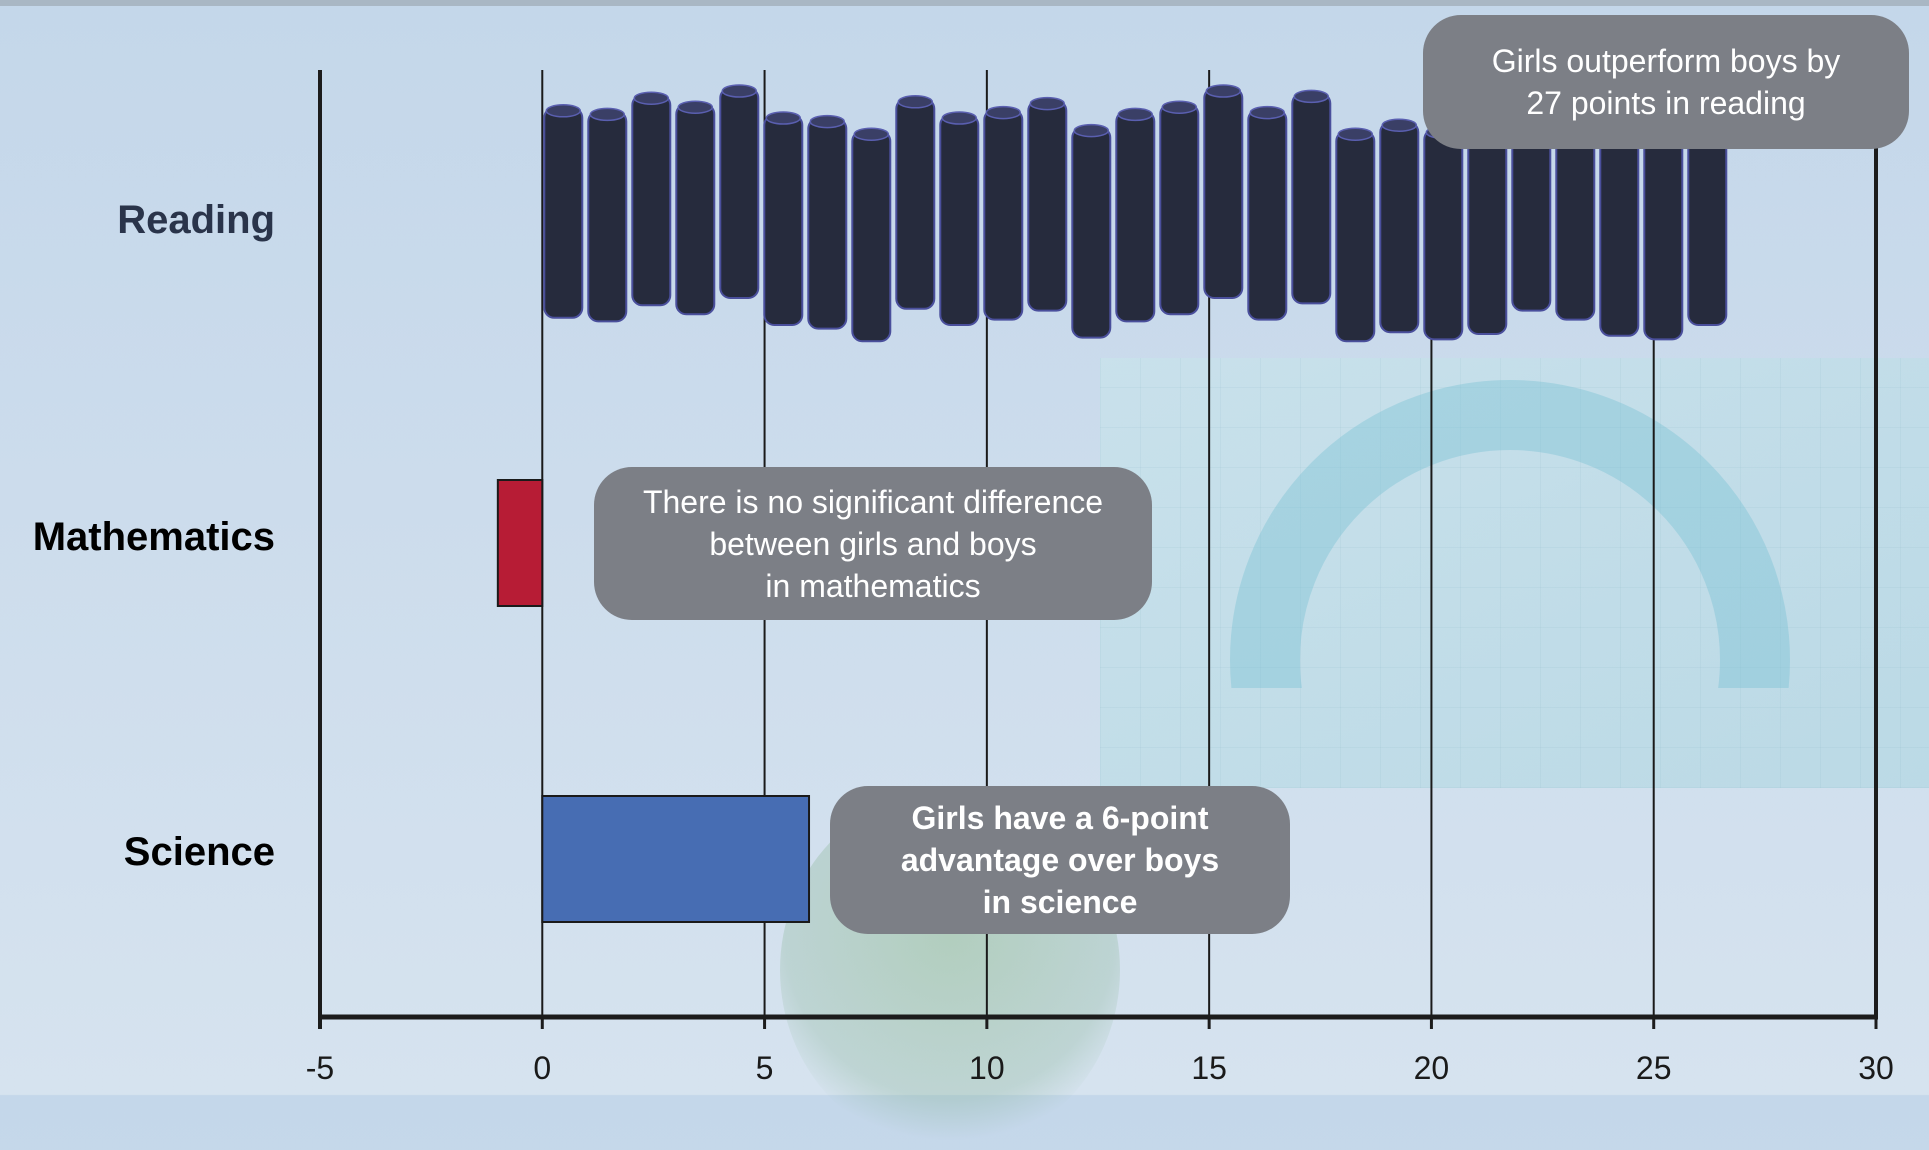 This screenshot has height=1150, width=1929. Describe the element at coordinates (1654, 1068) in the screenshot. I see `x-tick-label-25: 25` at that location.